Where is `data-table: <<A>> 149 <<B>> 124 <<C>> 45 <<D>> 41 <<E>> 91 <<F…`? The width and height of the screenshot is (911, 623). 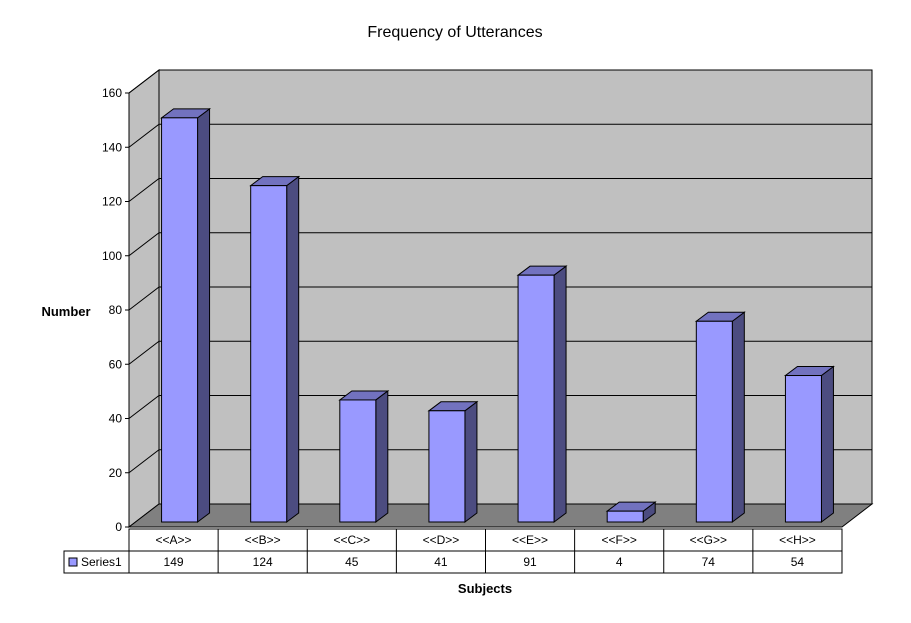
data-table: <<A>> 149 <<B>> 124 <<C>> 45 <<D>> 41 <<E>> 91 <<F… is located at coordinates (453, 551).